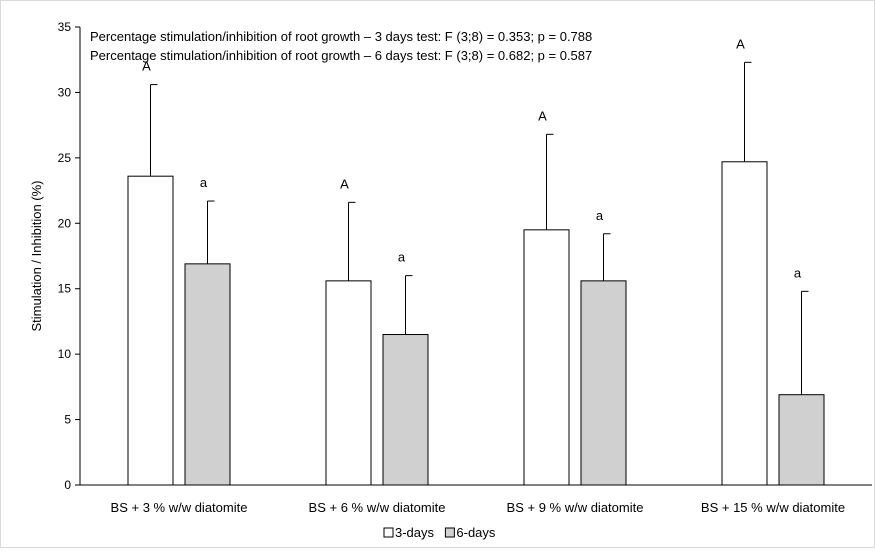  Describe the element at coordinates (67, 485) in the screenshot. I see `y-tick-label: 0` at that location.